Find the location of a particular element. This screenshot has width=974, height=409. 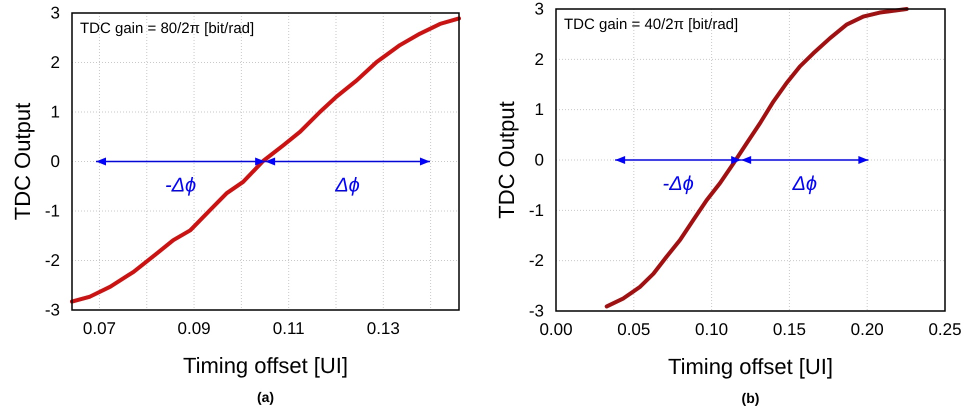

x-tick-label: 0.05 is located at coordinates (633, 330).